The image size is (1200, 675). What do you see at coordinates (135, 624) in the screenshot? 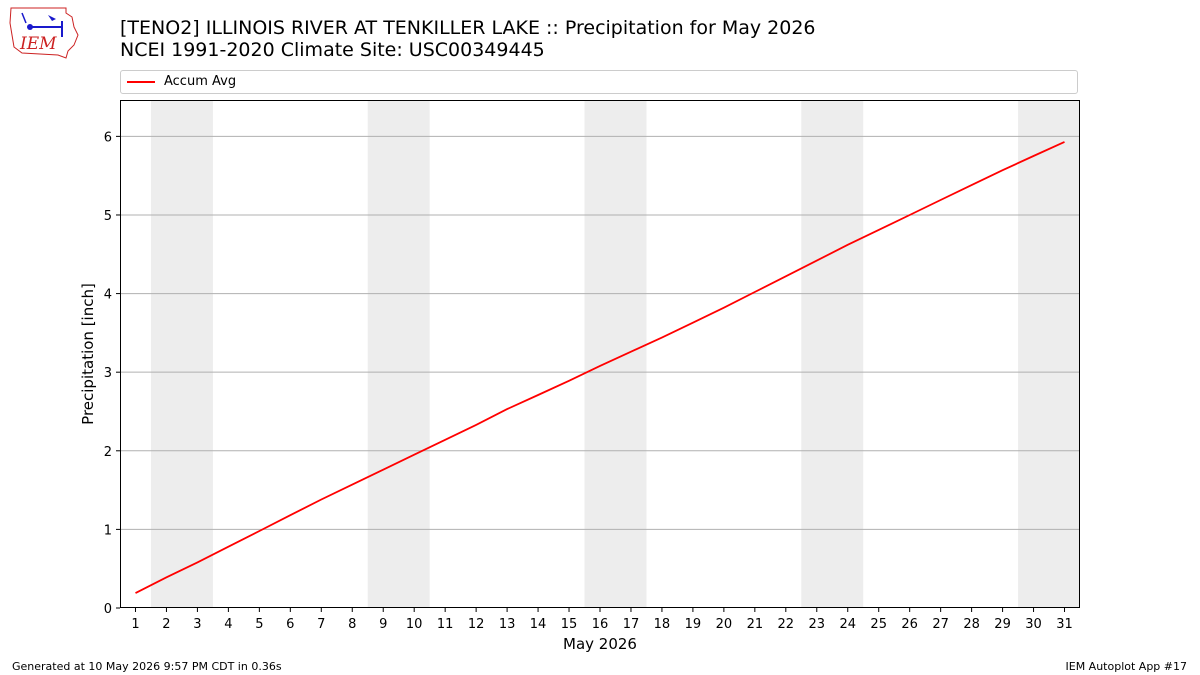
I see `x-tick-label: 1` at bounding box center [135, 624].